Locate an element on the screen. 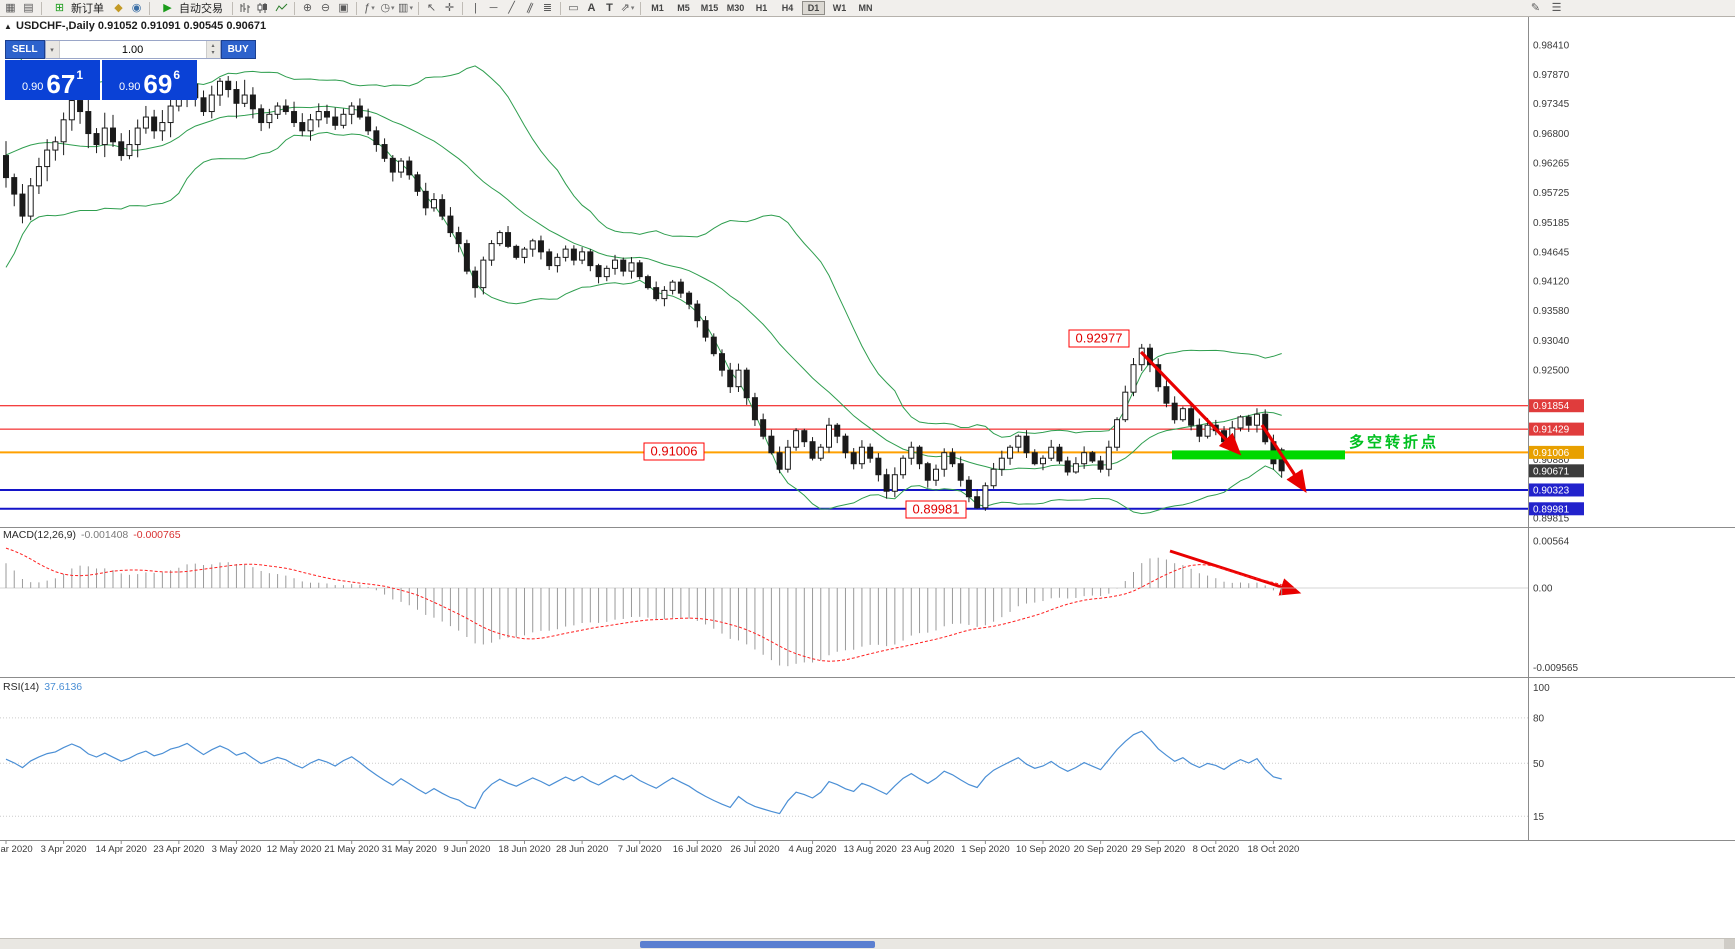 The width and height of the screenshot is (1735, 949). bar-chart-icon is located at coordinates (245, 8).